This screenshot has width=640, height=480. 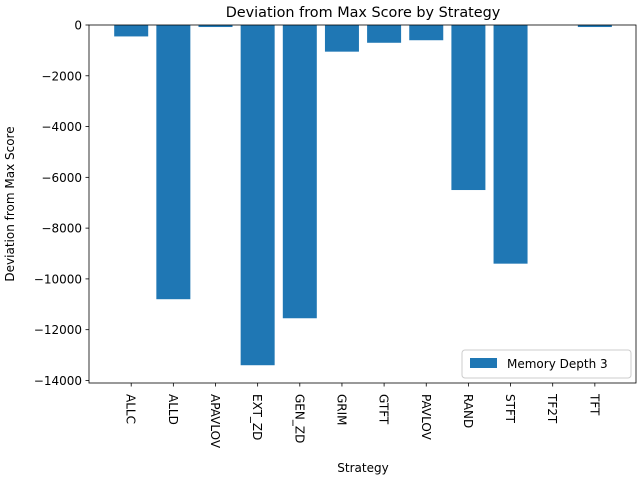 I want to click on bar-gen-zd, so click(x=299, y=172).